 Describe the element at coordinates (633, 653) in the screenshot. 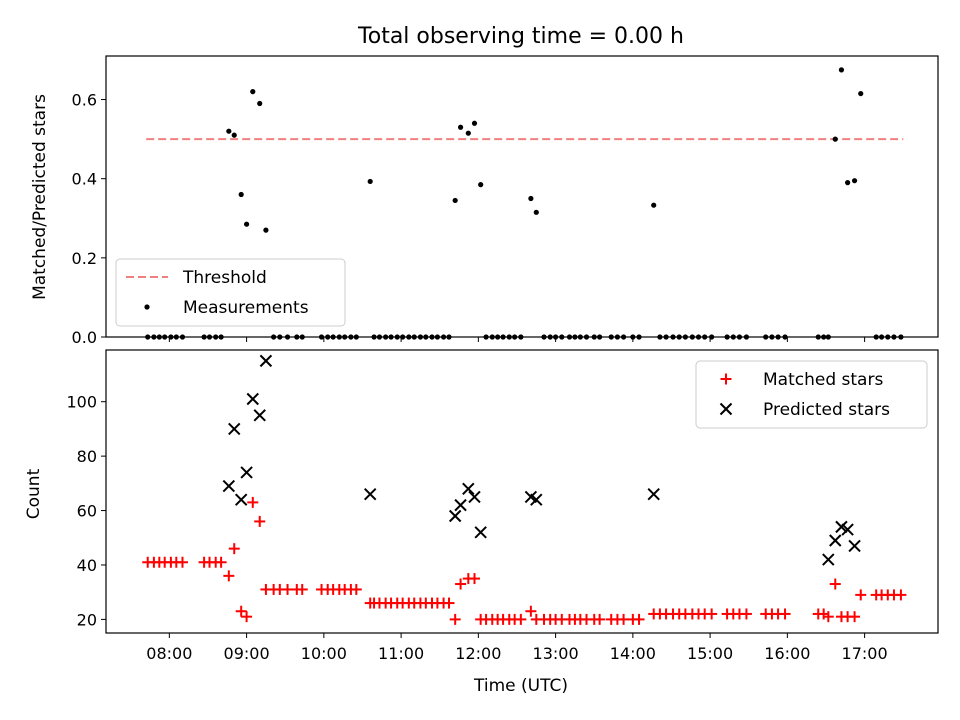

I see `x-tick-label: 14:00` at that location.